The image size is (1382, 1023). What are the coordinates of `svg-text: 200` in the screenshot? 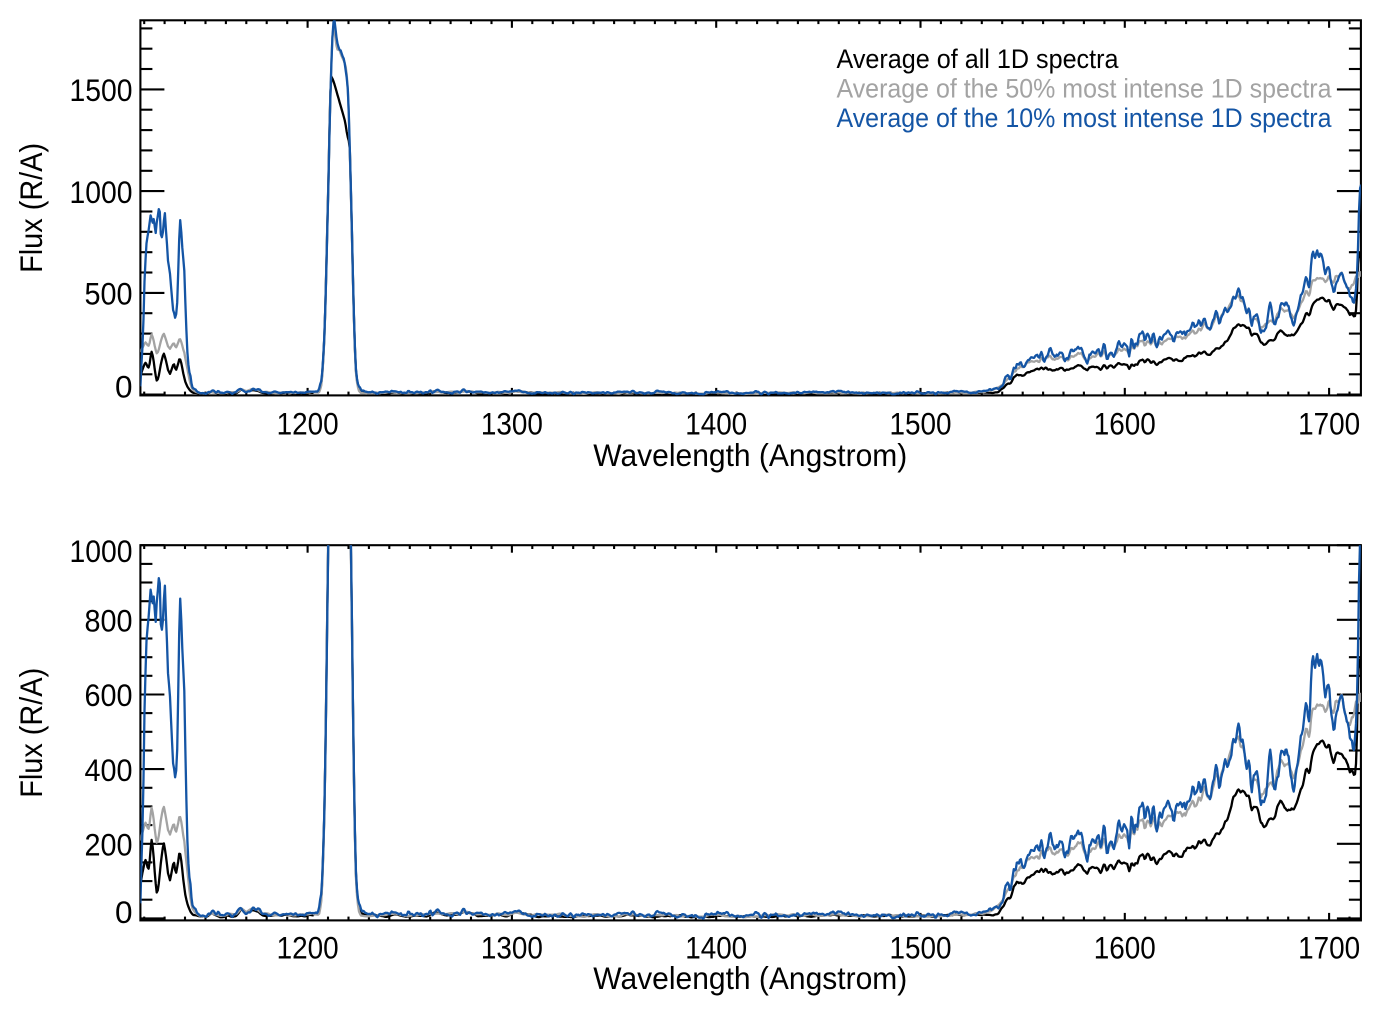 It's located at (109, 845).